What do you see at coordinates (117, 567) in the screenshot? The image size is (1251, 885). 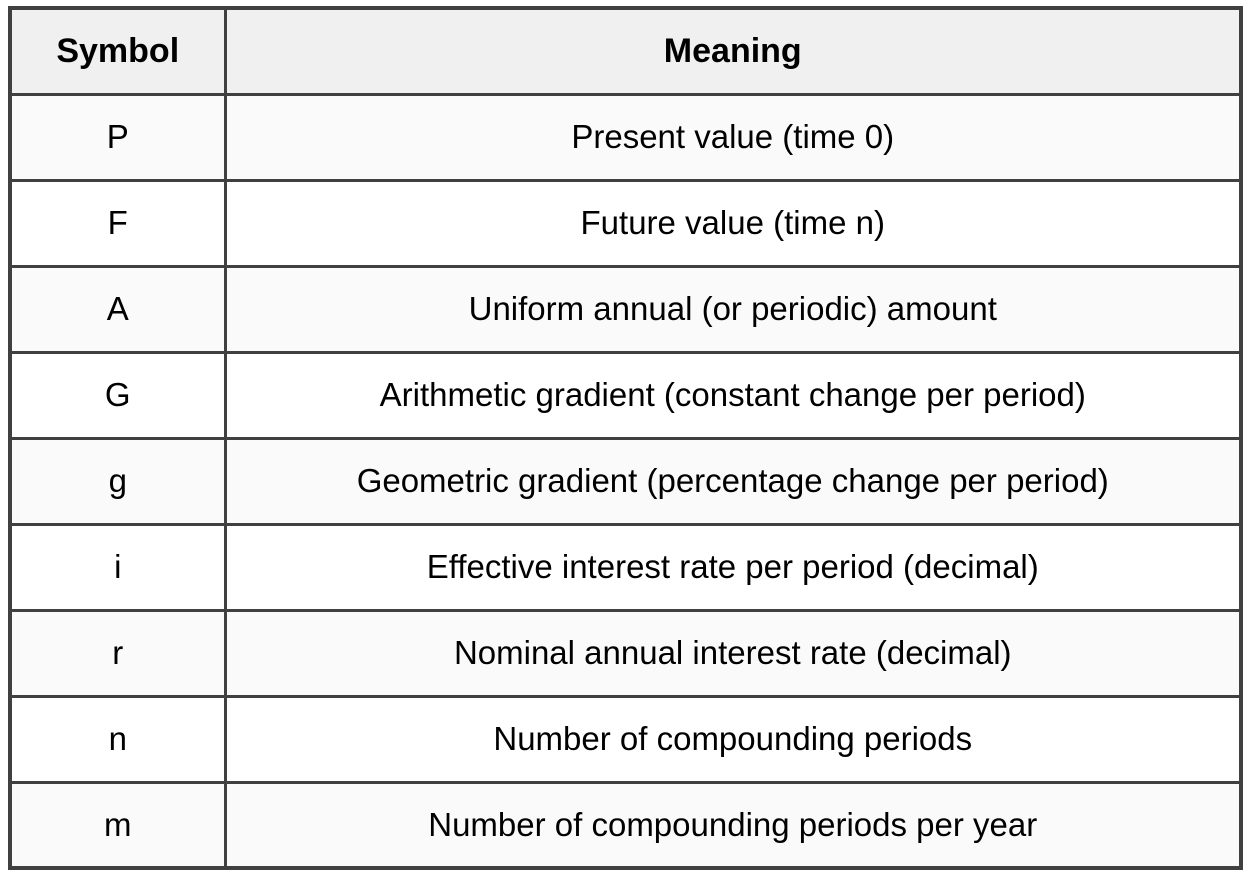 I see `symbol-cell: i` at bounding box center [117, 567].